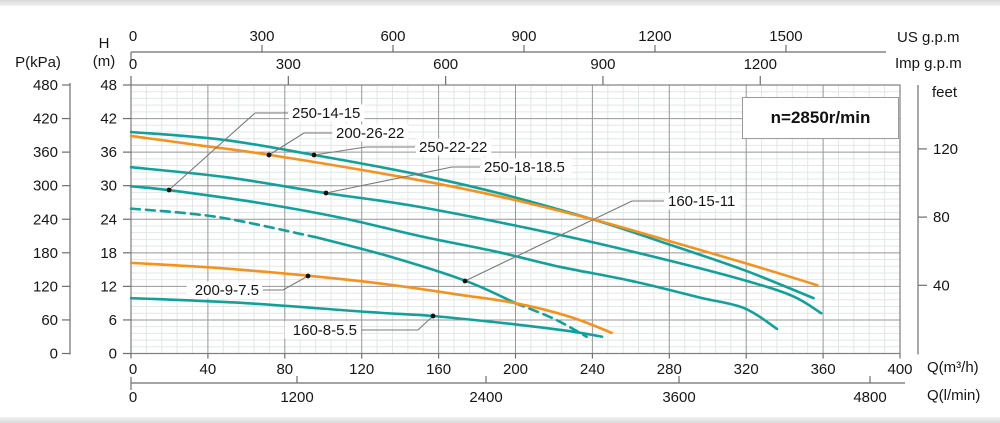  I want to click on pressure-tick-label: 120, so click(45, 286).